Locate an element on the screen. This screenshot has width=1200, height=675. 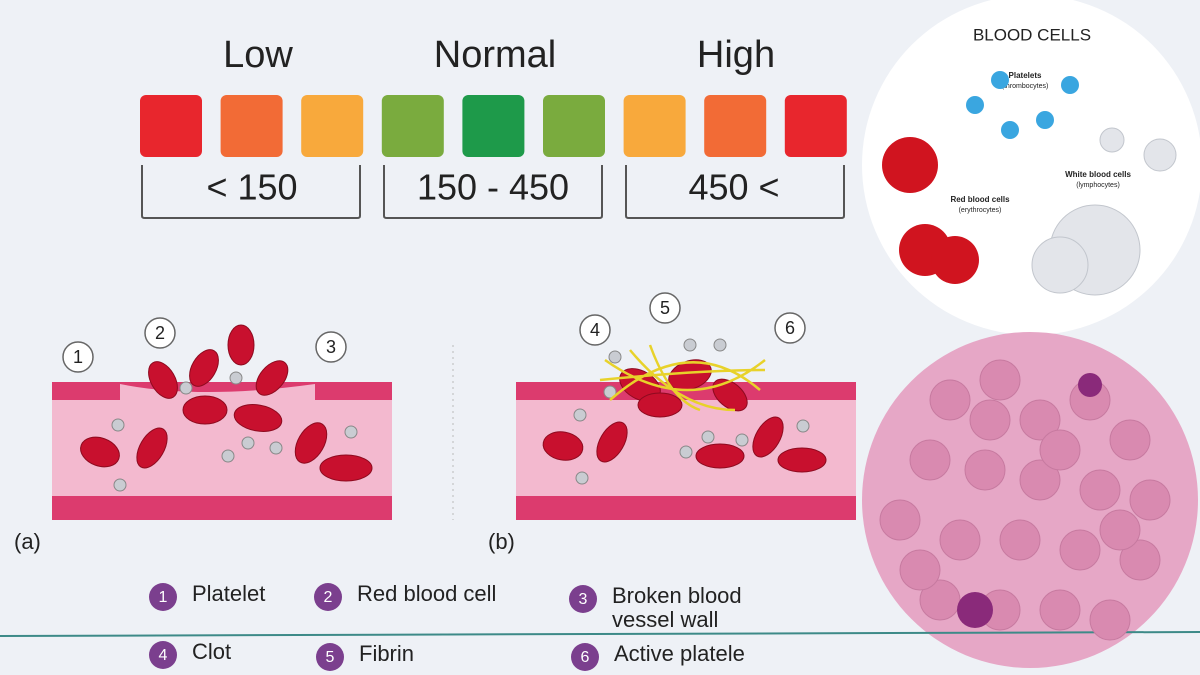
inset-label: Red blood cells is located at coordinates (980, 199).